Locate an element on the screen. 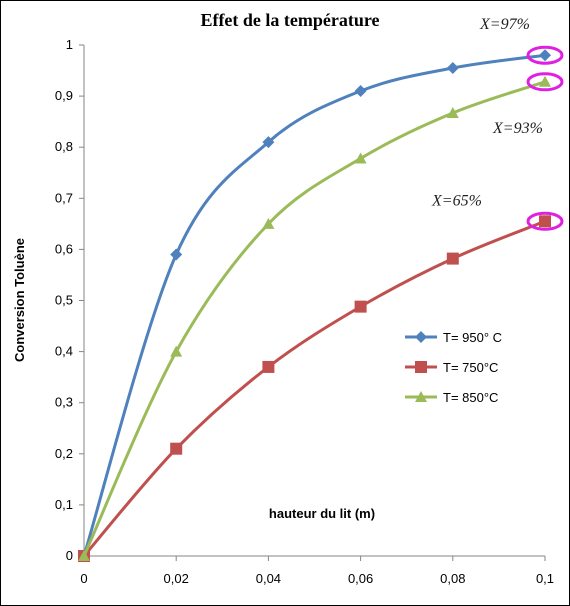  annotation-layer: X=97% X=93% X=65% is located at coordinates (497, 123).